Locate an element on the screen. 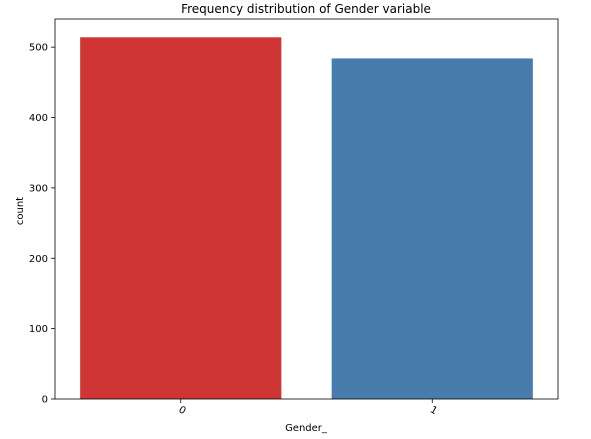  y-tick-label-500: 500 is located at coordinates (38, 48).